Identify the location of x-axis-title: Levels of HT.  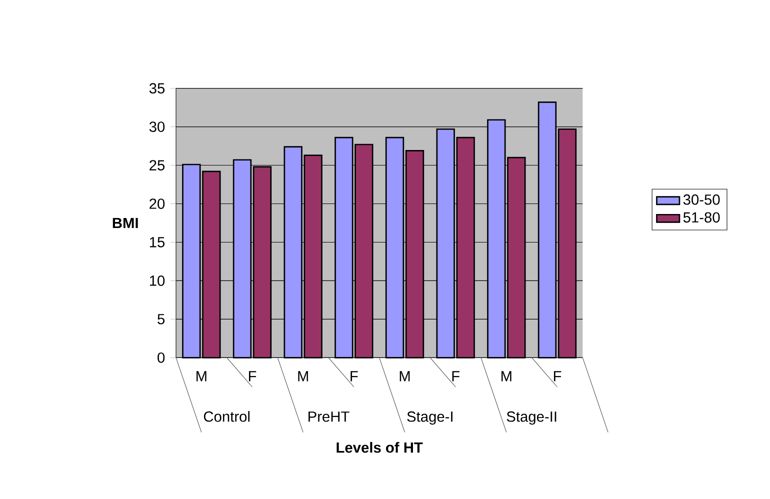
(379, 447).